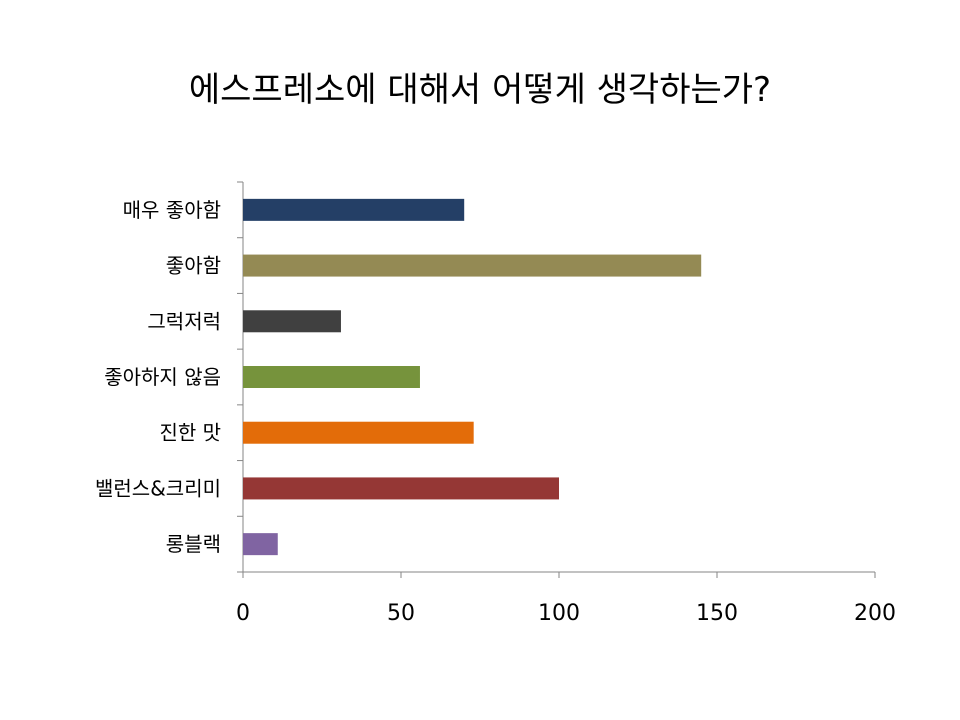 The image size is (960, 720). Describe the element at coordinates (243, 613) in the screenshot. I see `x-tick-label: 0` at that location.